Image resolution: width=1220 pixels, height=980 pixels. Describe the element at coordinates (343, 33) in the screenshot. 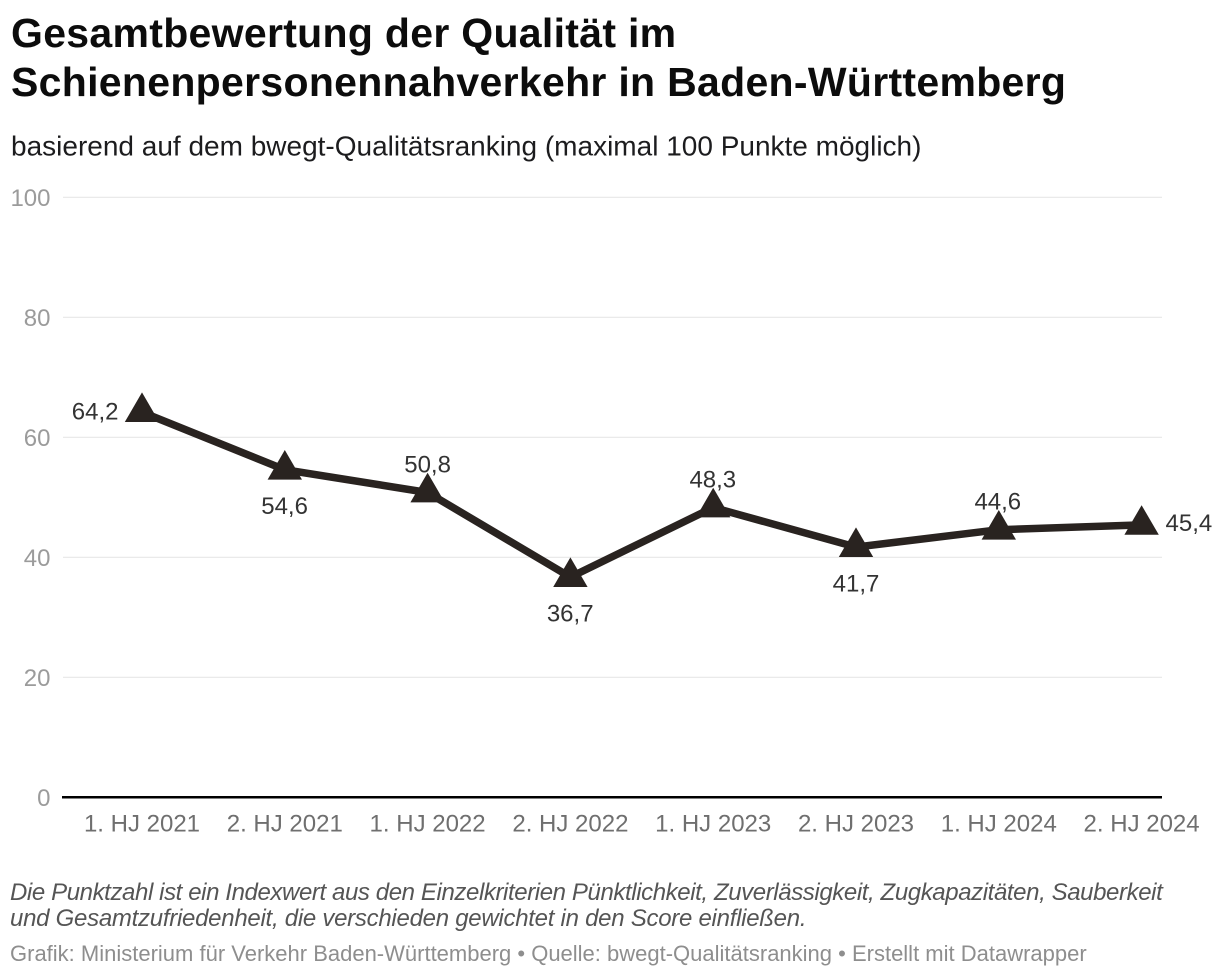

I see `svg-text:Gesamtbewertung der Qualität i: Gesamtbewertung der Qualität im` at that location.